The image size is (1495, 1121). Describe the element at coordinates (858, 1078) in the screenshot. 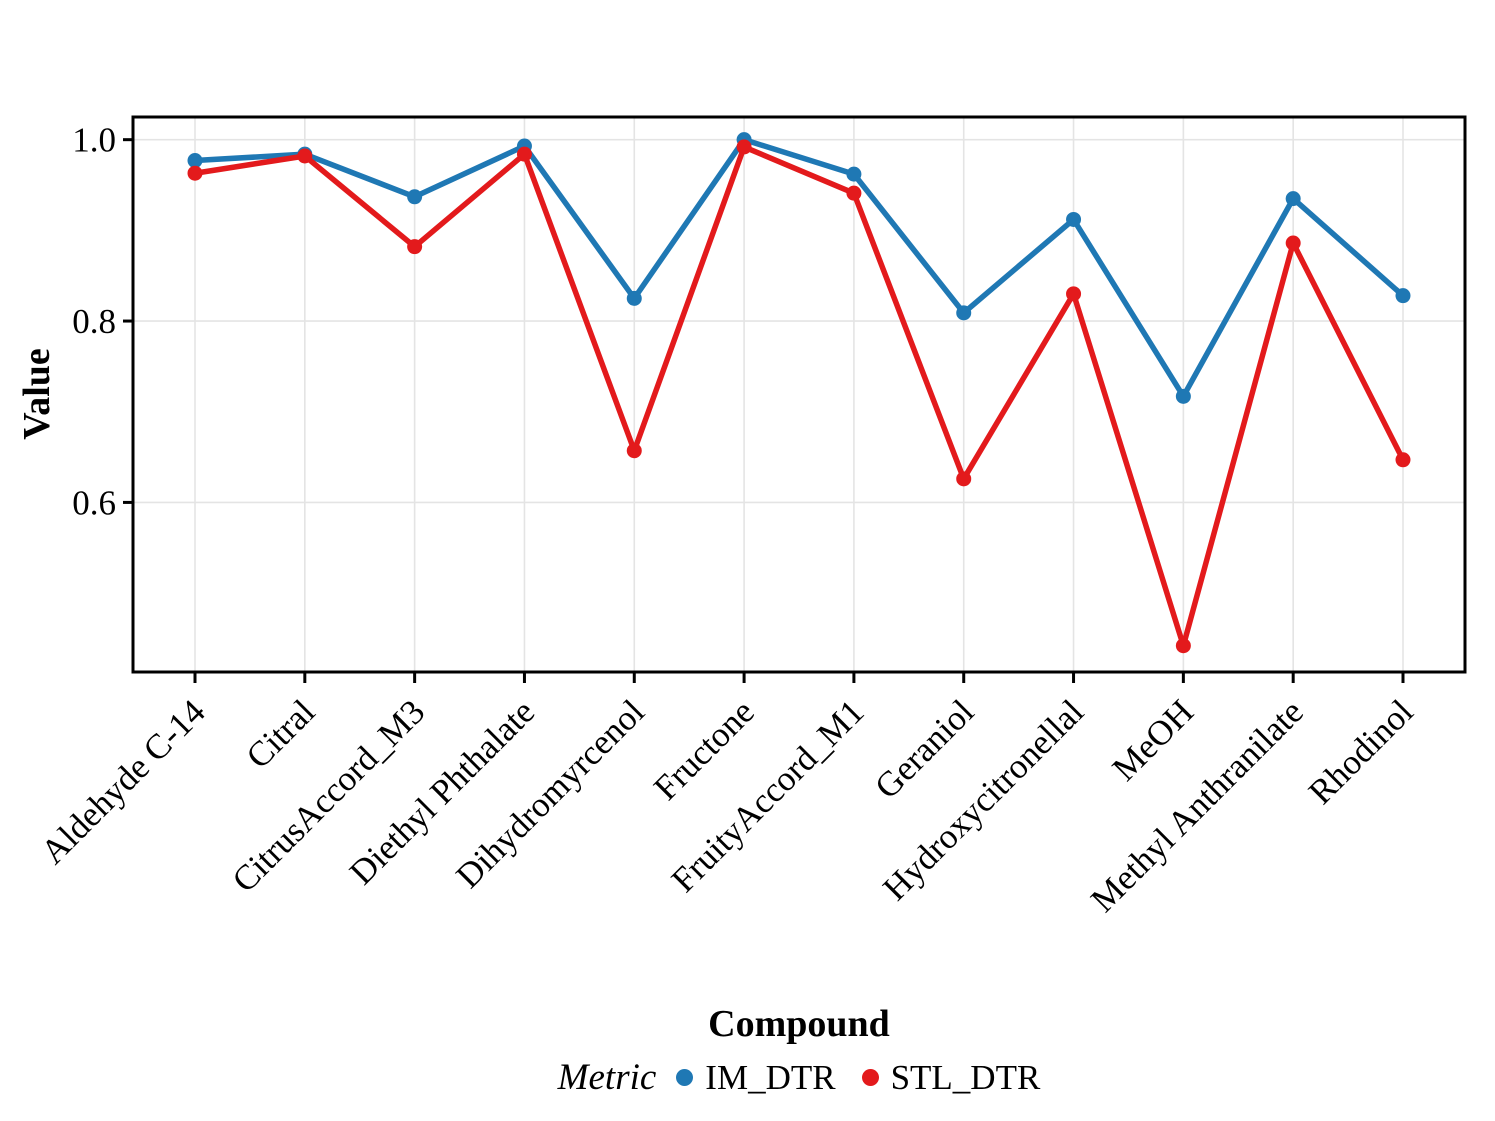

I see `legend-items: IM_DTR STL_DTR` at that location.